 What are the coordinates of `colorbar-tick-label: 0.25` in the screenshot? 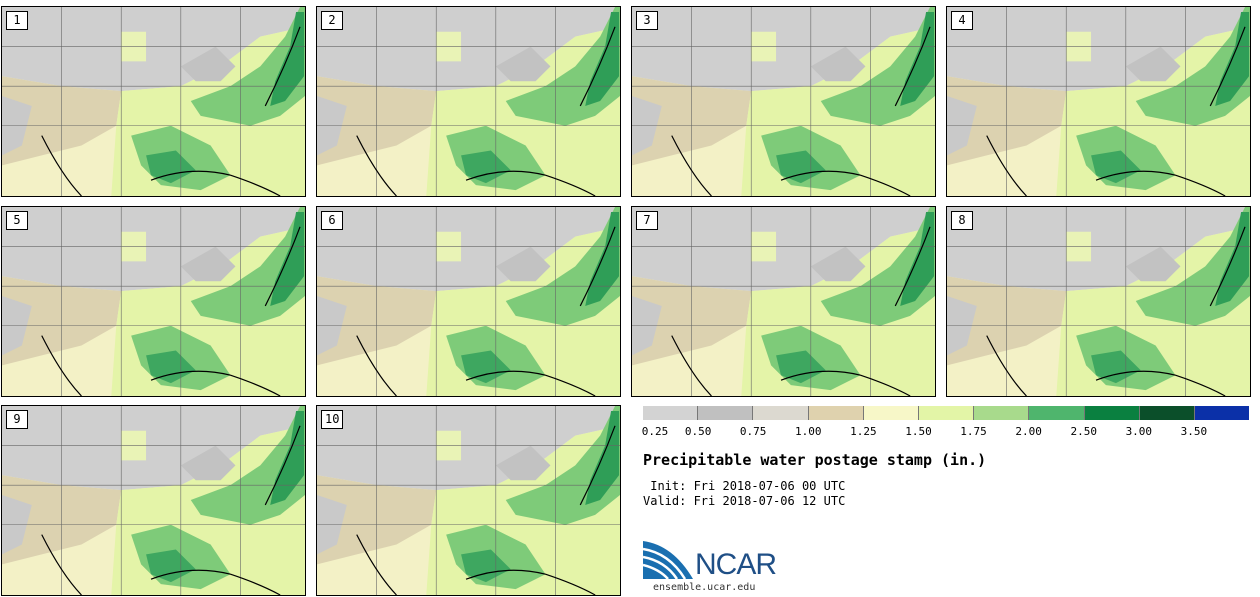 It's located at (655, 431).